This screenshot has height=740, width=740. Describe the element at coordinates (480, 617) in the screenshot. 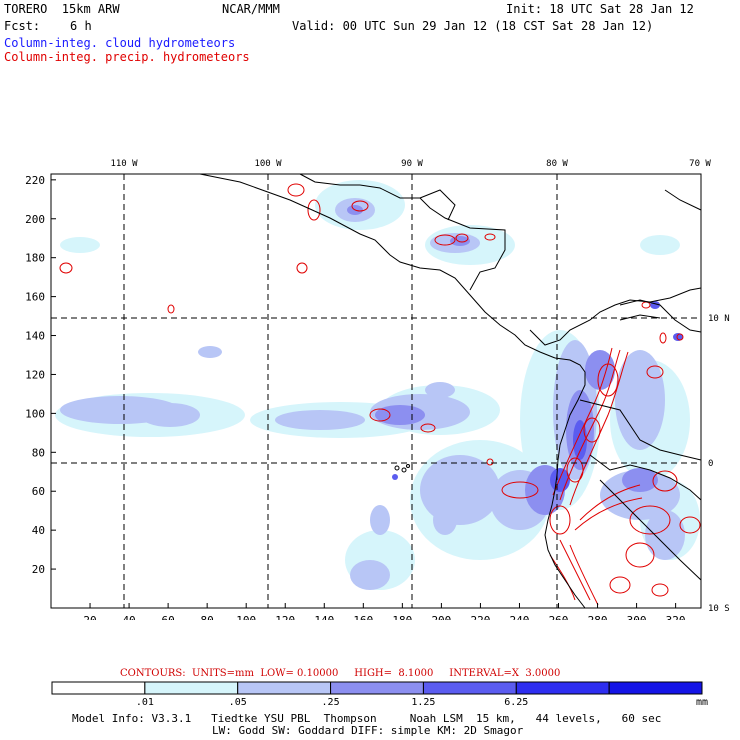

I see `x-tick-label: 220` at that location.